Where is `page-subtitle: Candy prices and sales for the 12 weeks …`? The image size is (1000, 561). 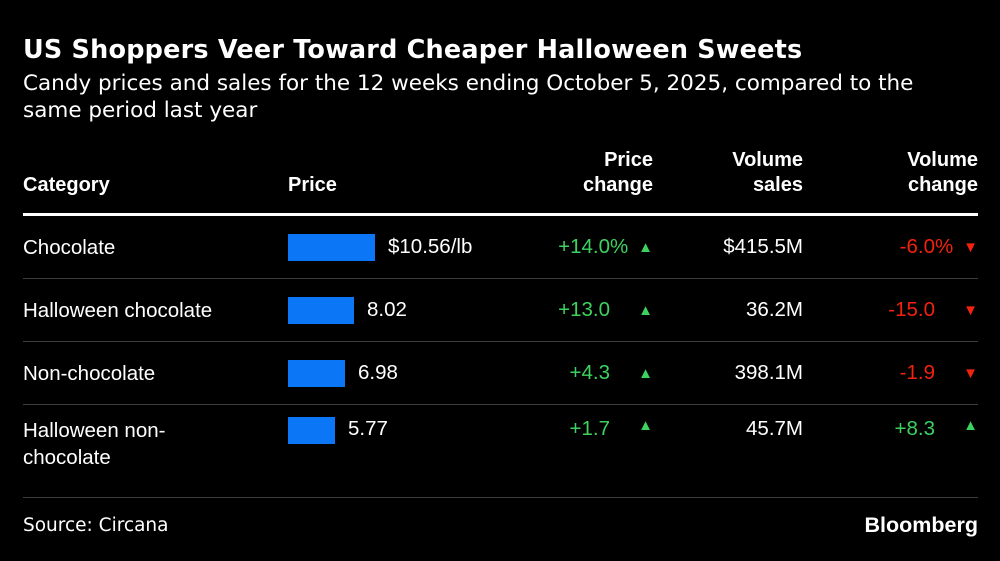 page-subtitle: Candy prices and sales for the 12 weeks … is located at coordinates (468, 97).